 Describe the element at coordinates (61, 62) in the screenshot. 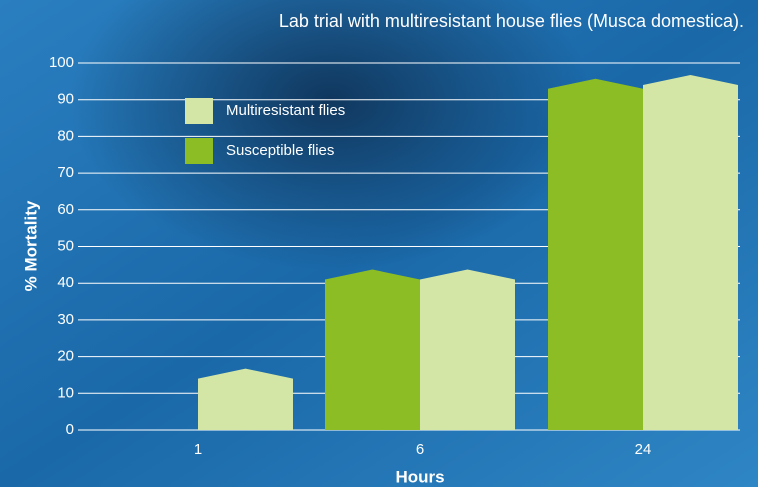

I see `y-tick-label: 100` at that location.